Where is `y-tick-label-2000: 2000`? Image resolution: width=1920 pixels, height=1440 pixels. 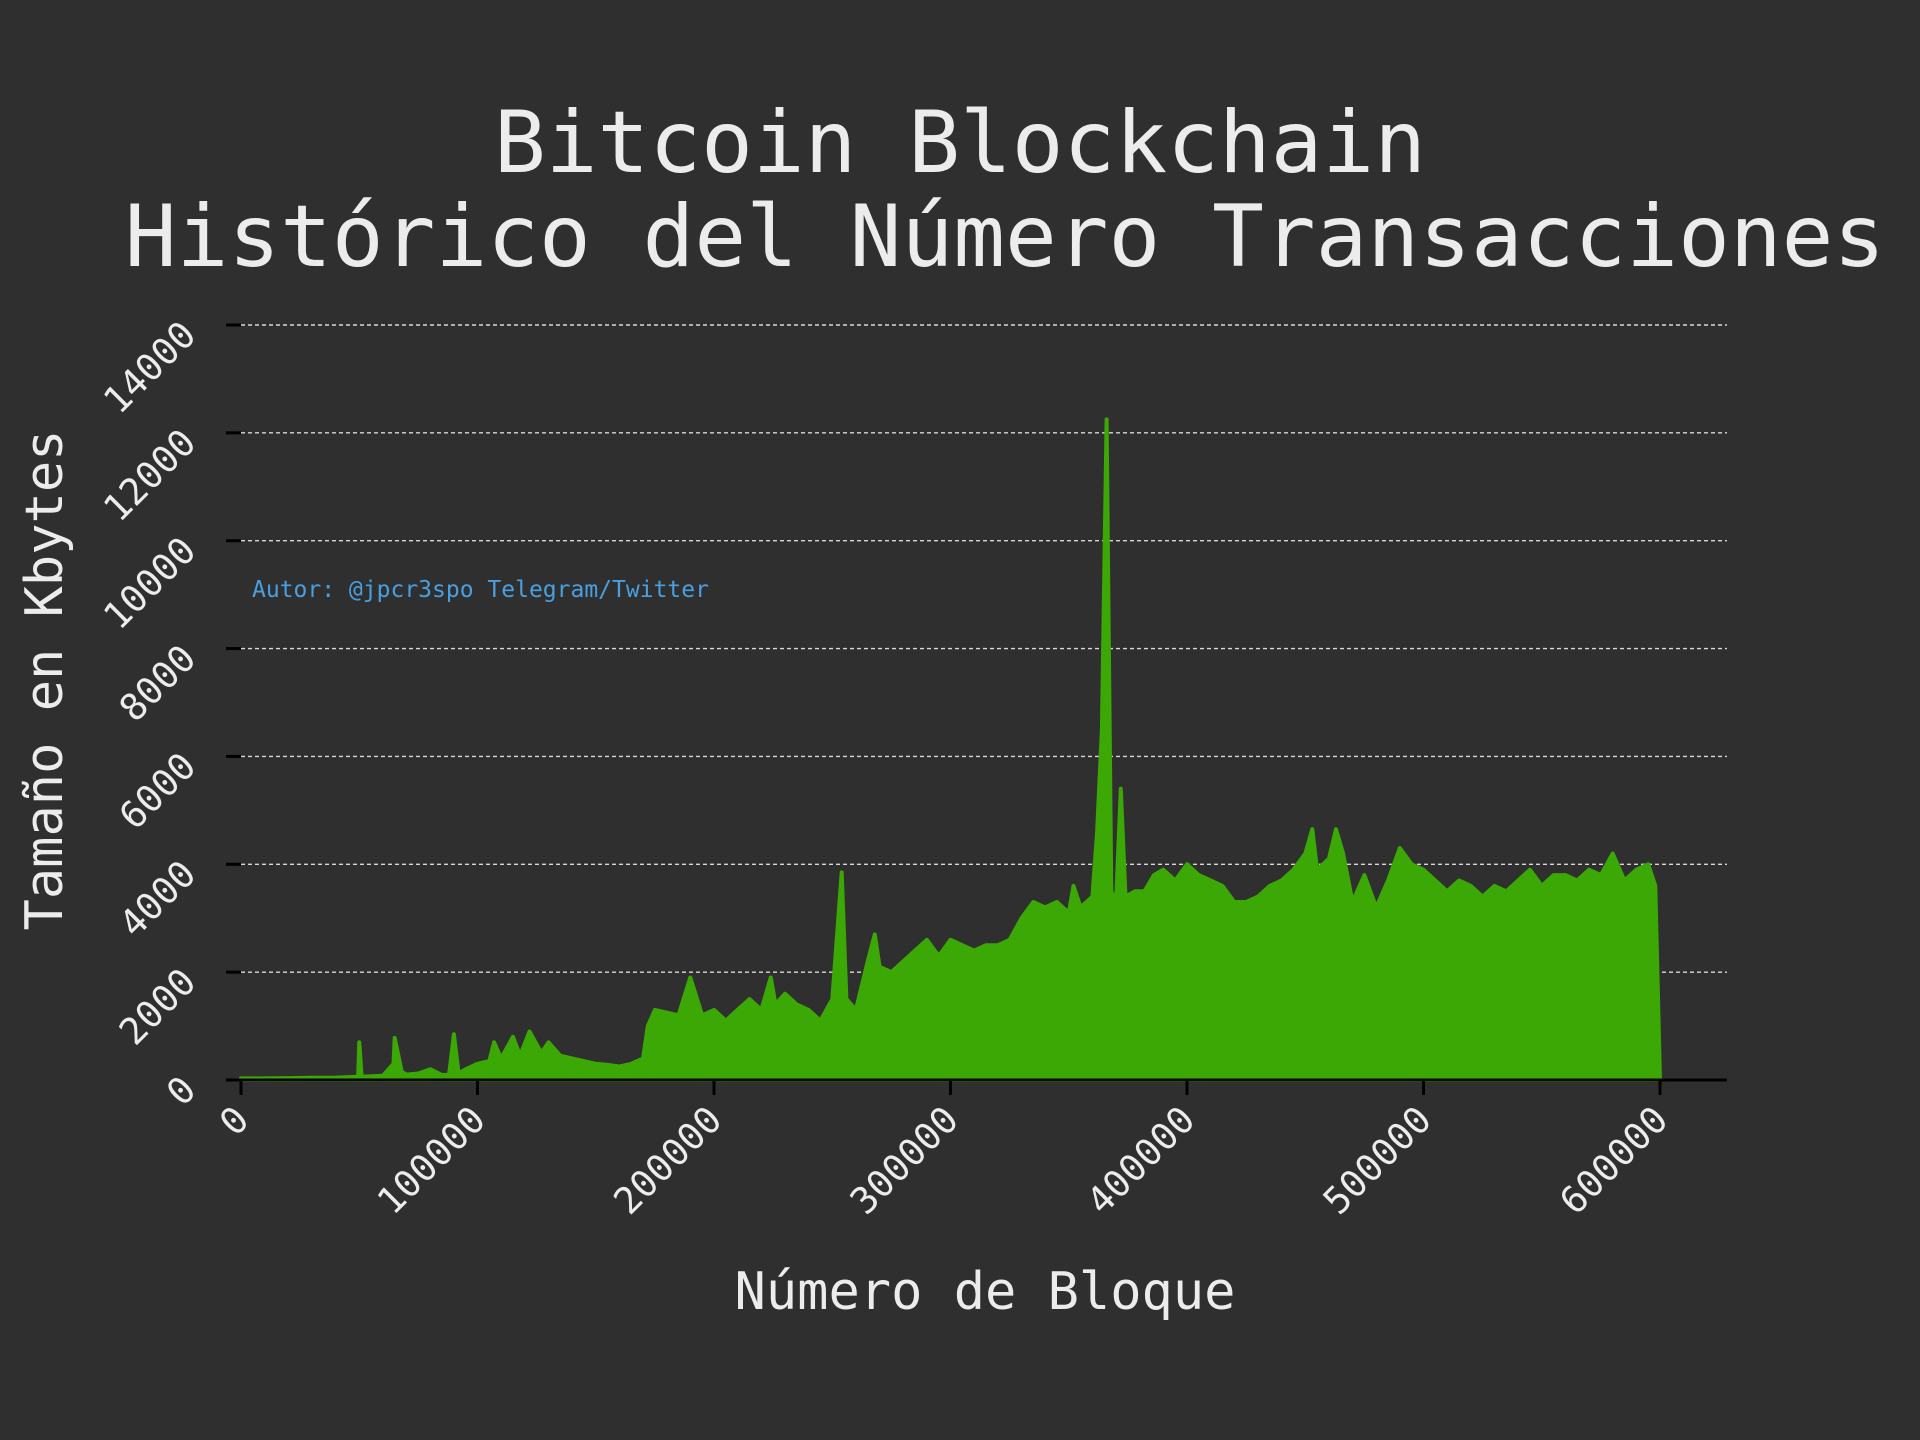 y-tick-label-2000: 2000 is located at coordinates (157, 1006).